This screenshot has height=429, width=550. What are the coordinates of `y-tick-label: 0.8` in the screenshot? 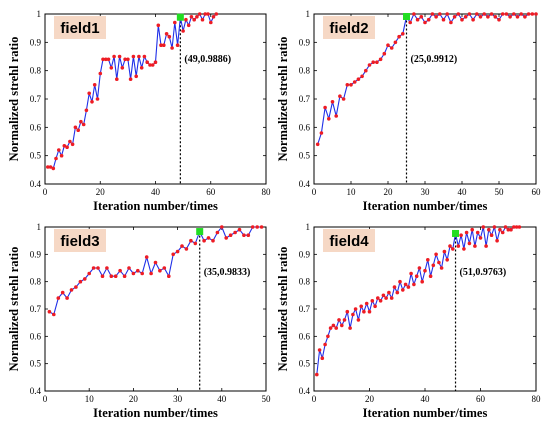 It's located at (36, 282).